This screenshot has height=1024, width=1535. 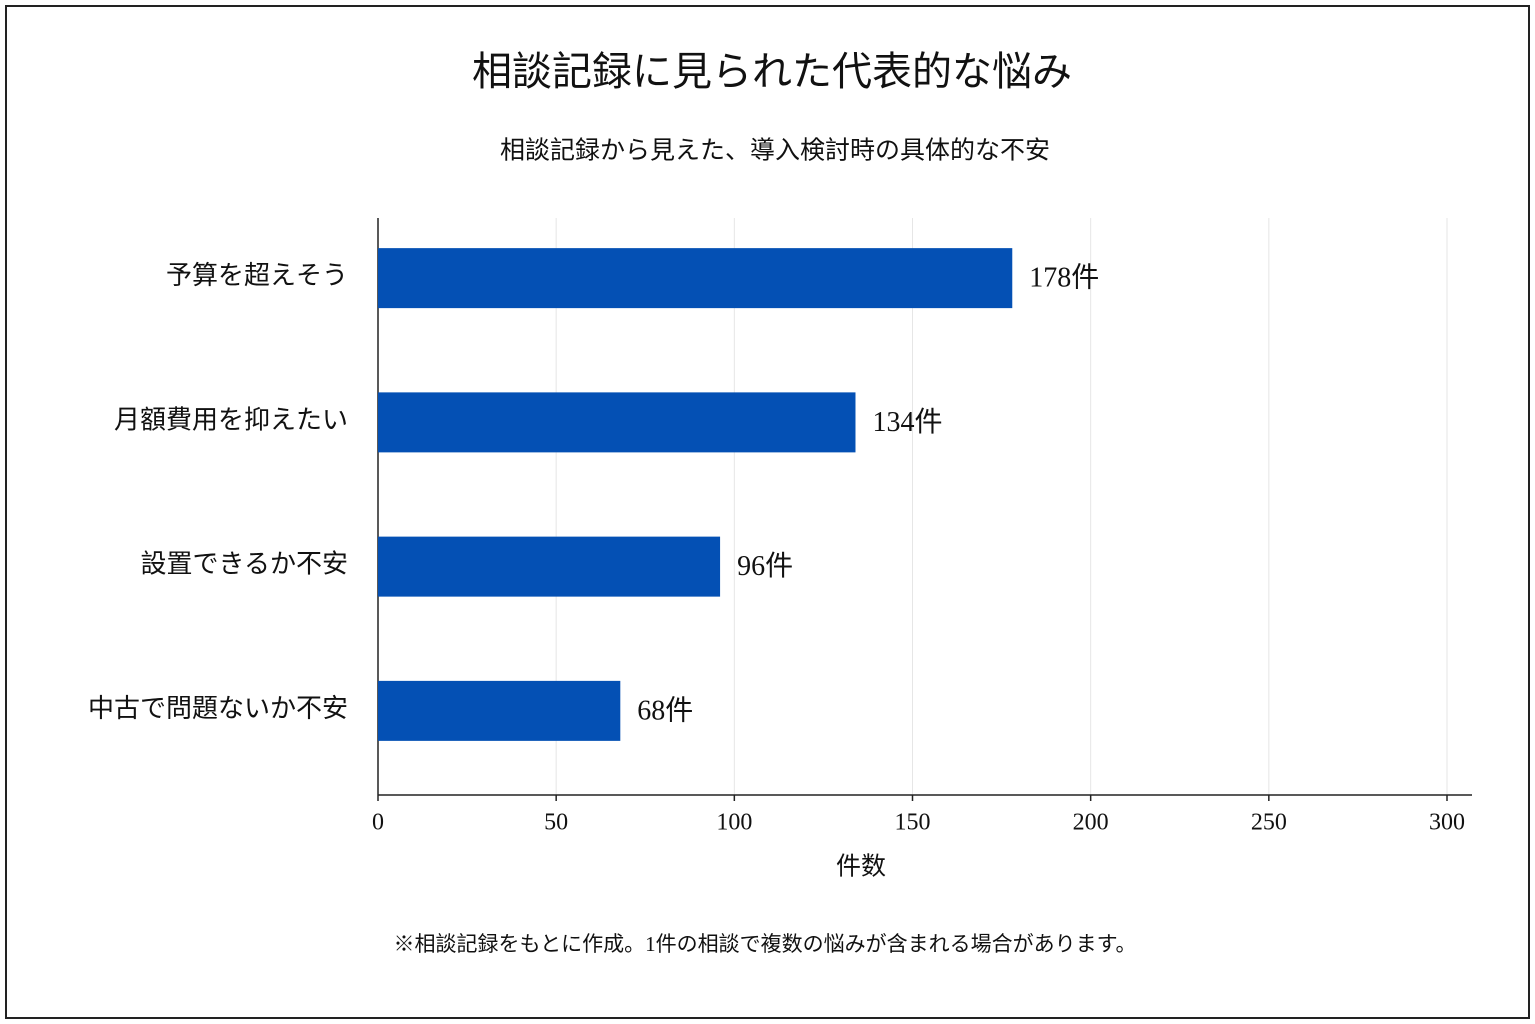 What do you see at coordinates (765, 566) in the screenshot?
I see `value-label: 96件` at bounding box center [765, 566].